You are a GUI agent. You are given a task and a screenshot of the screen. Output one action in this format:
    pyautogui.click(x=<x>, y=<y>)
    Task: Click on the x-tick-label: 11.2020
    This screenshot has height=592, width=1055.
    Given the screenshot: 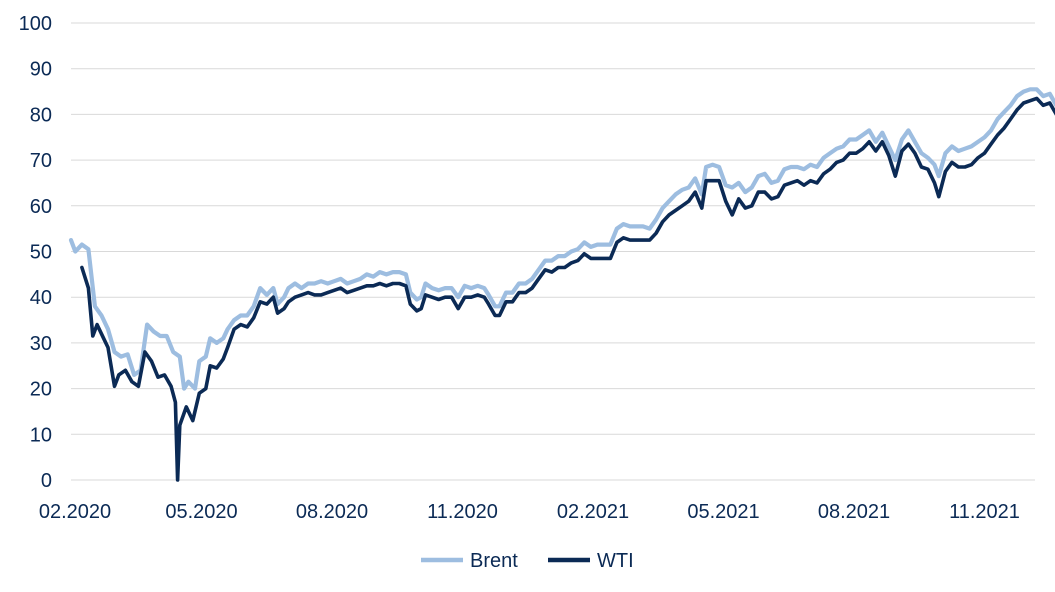 What is the action you would take?
    pyautogui.click(x=462, y=512)
    